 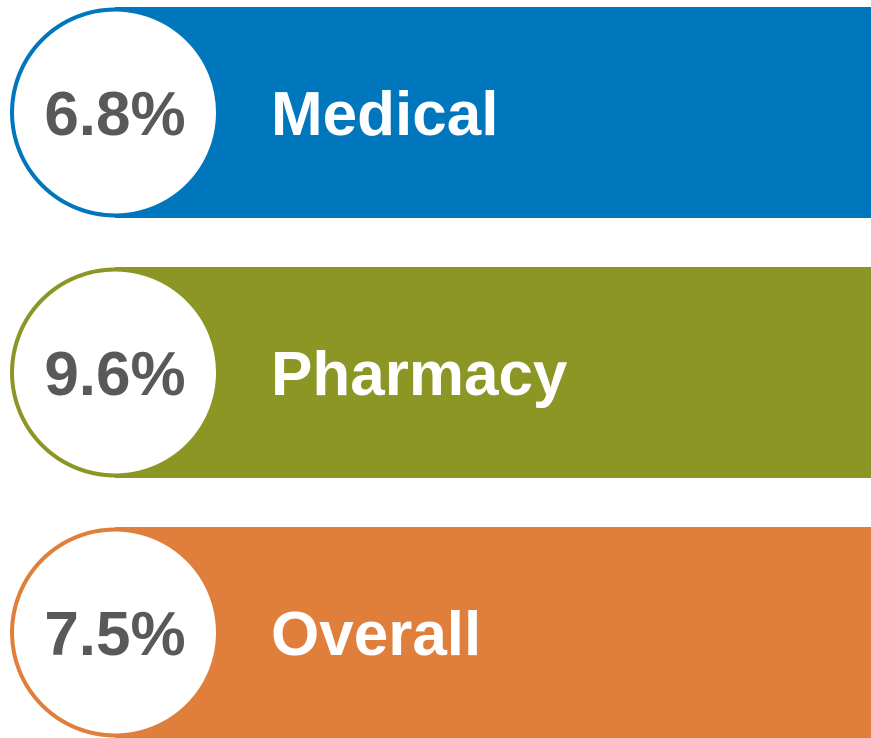 I want to click on category-label: Pharmacy, so click(x=419, y=374).